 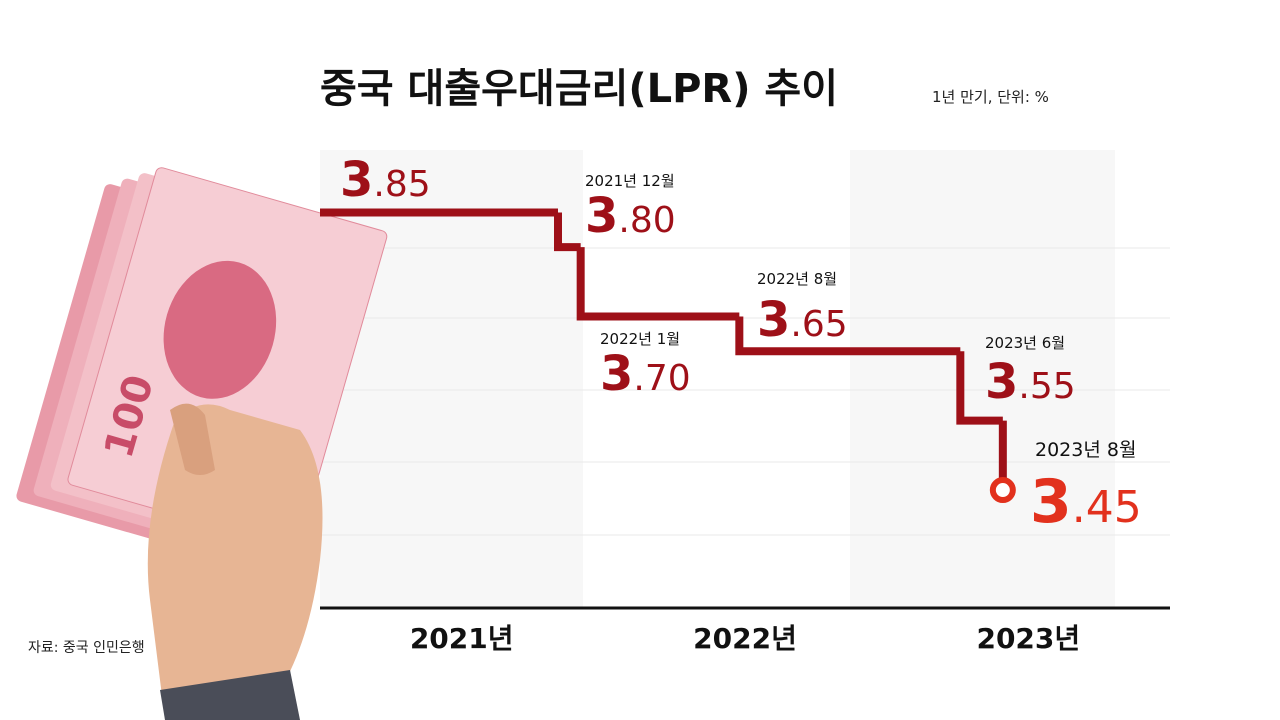 What do you see at coordinates (630, 181) in the screenshot?
I see `point-date-label: 2021년 12월` at bounding box center [630, 181].